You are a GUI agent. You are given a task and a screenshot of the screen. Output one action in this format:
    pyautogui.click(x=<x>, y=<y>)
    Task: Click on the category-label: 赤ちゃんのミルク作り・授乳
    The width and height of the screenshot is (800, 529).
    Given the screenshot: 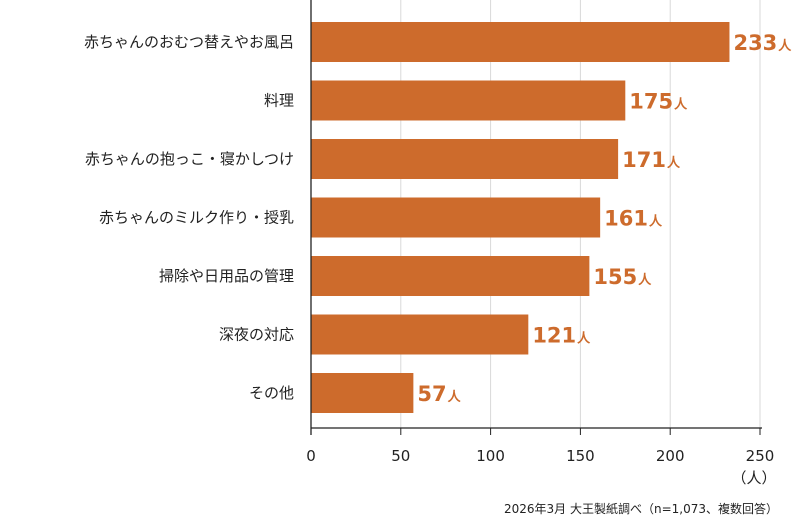 What is the action you would take?
    pyautogui.click(x=196, y=218)
    